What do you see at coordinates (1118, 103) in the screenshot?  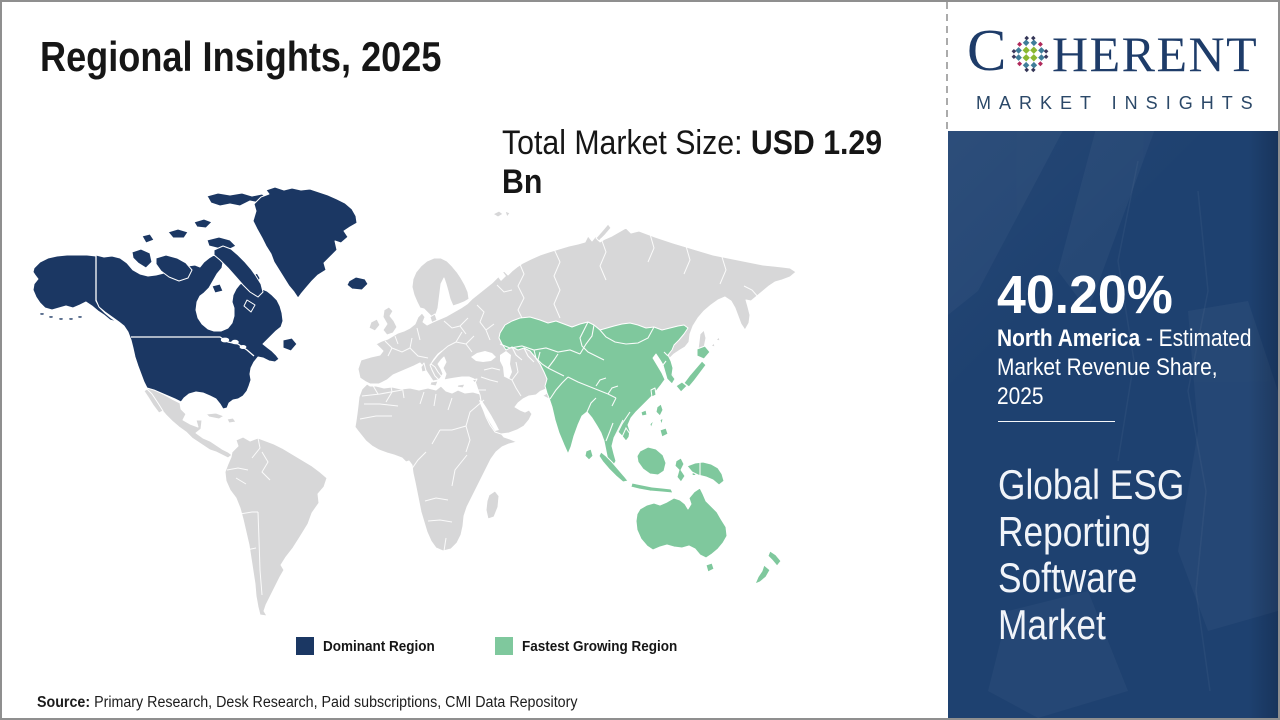 I see `logo-subtitle: MARKET INSIGHTS` at bounding box center [1118, 103].